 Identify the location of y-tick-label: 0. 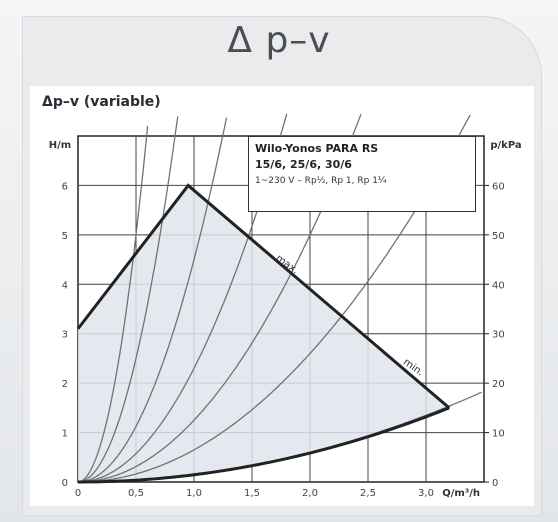
(65, 483).